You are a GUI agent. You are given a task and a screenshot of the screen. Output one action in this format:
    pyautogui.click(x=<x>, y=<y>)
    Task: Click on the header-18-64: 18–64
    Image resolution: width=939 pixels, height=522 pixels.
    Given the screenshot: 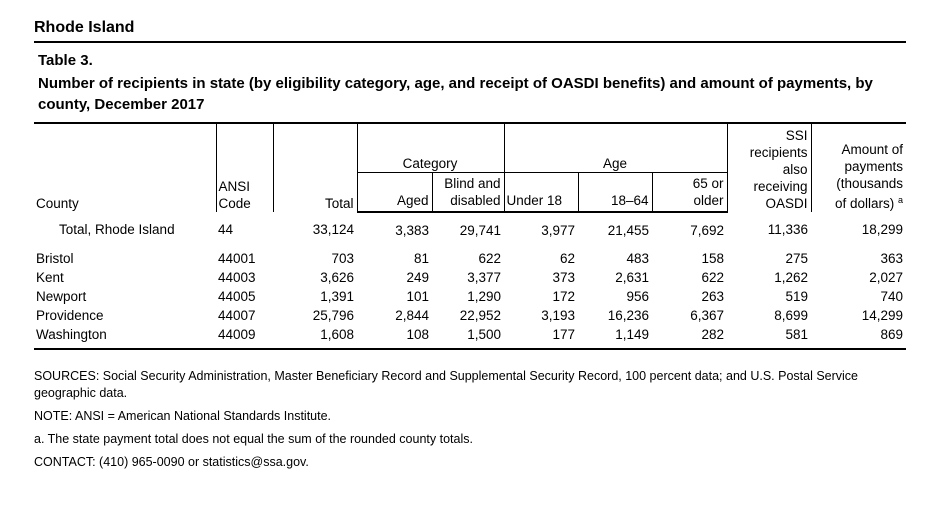 What is the action you would take?
    pyautogui.click(x=614, y=192)
    